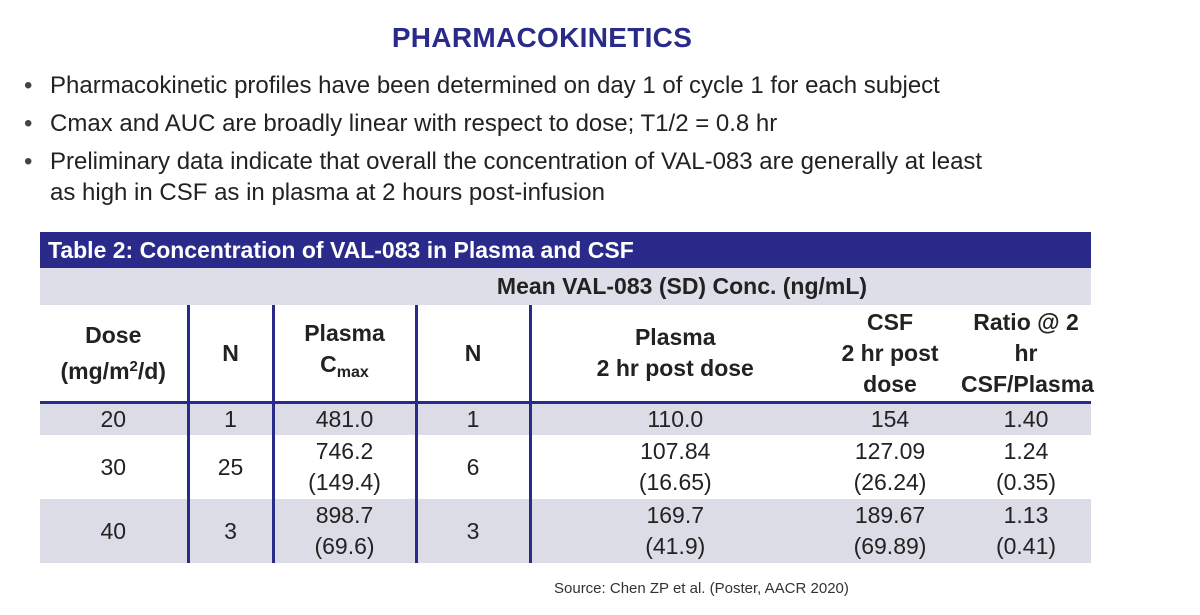 The image size is (1200, 615). What do you see at coordinates (343, 354) in the screenshot?
I see `header-plasma-cmax: Plasma Cmax` at bounding box center [343, 354].